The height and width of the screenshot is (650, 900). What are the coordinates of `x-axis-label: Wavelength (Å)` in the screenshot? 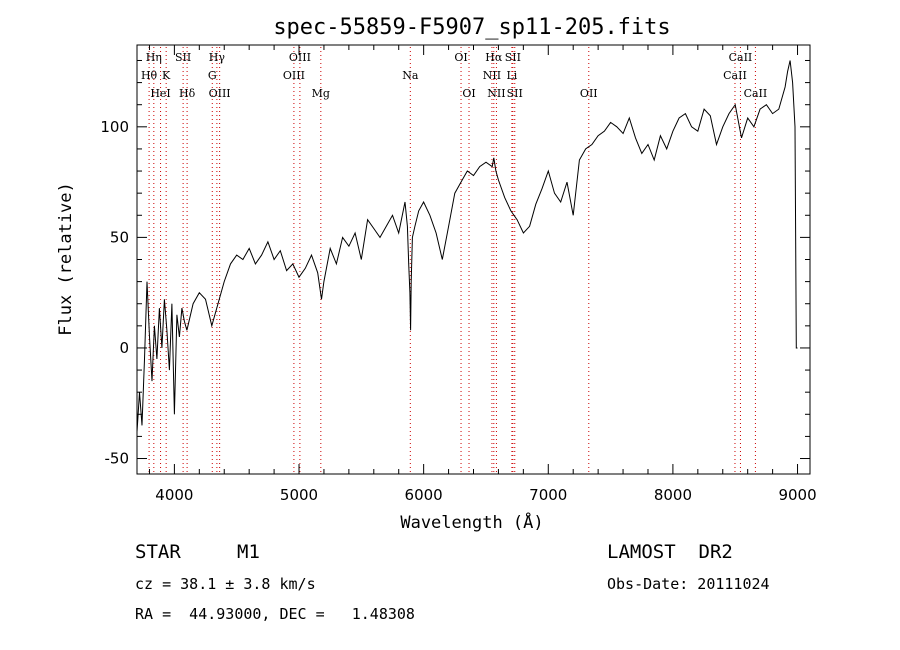 It's located at (471, 522).